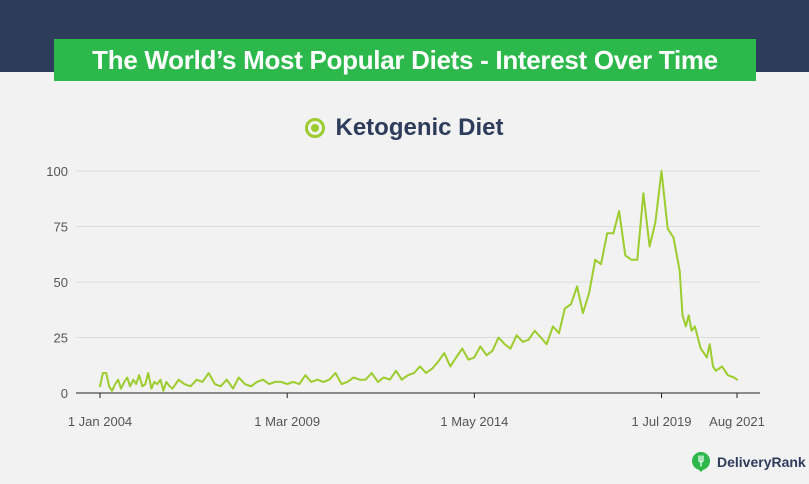 The height and width of the screenshot is (484, 809). Describe the element at coordinates (315, 128) in the screenshot. I see `legend-marker-icon` at that location.